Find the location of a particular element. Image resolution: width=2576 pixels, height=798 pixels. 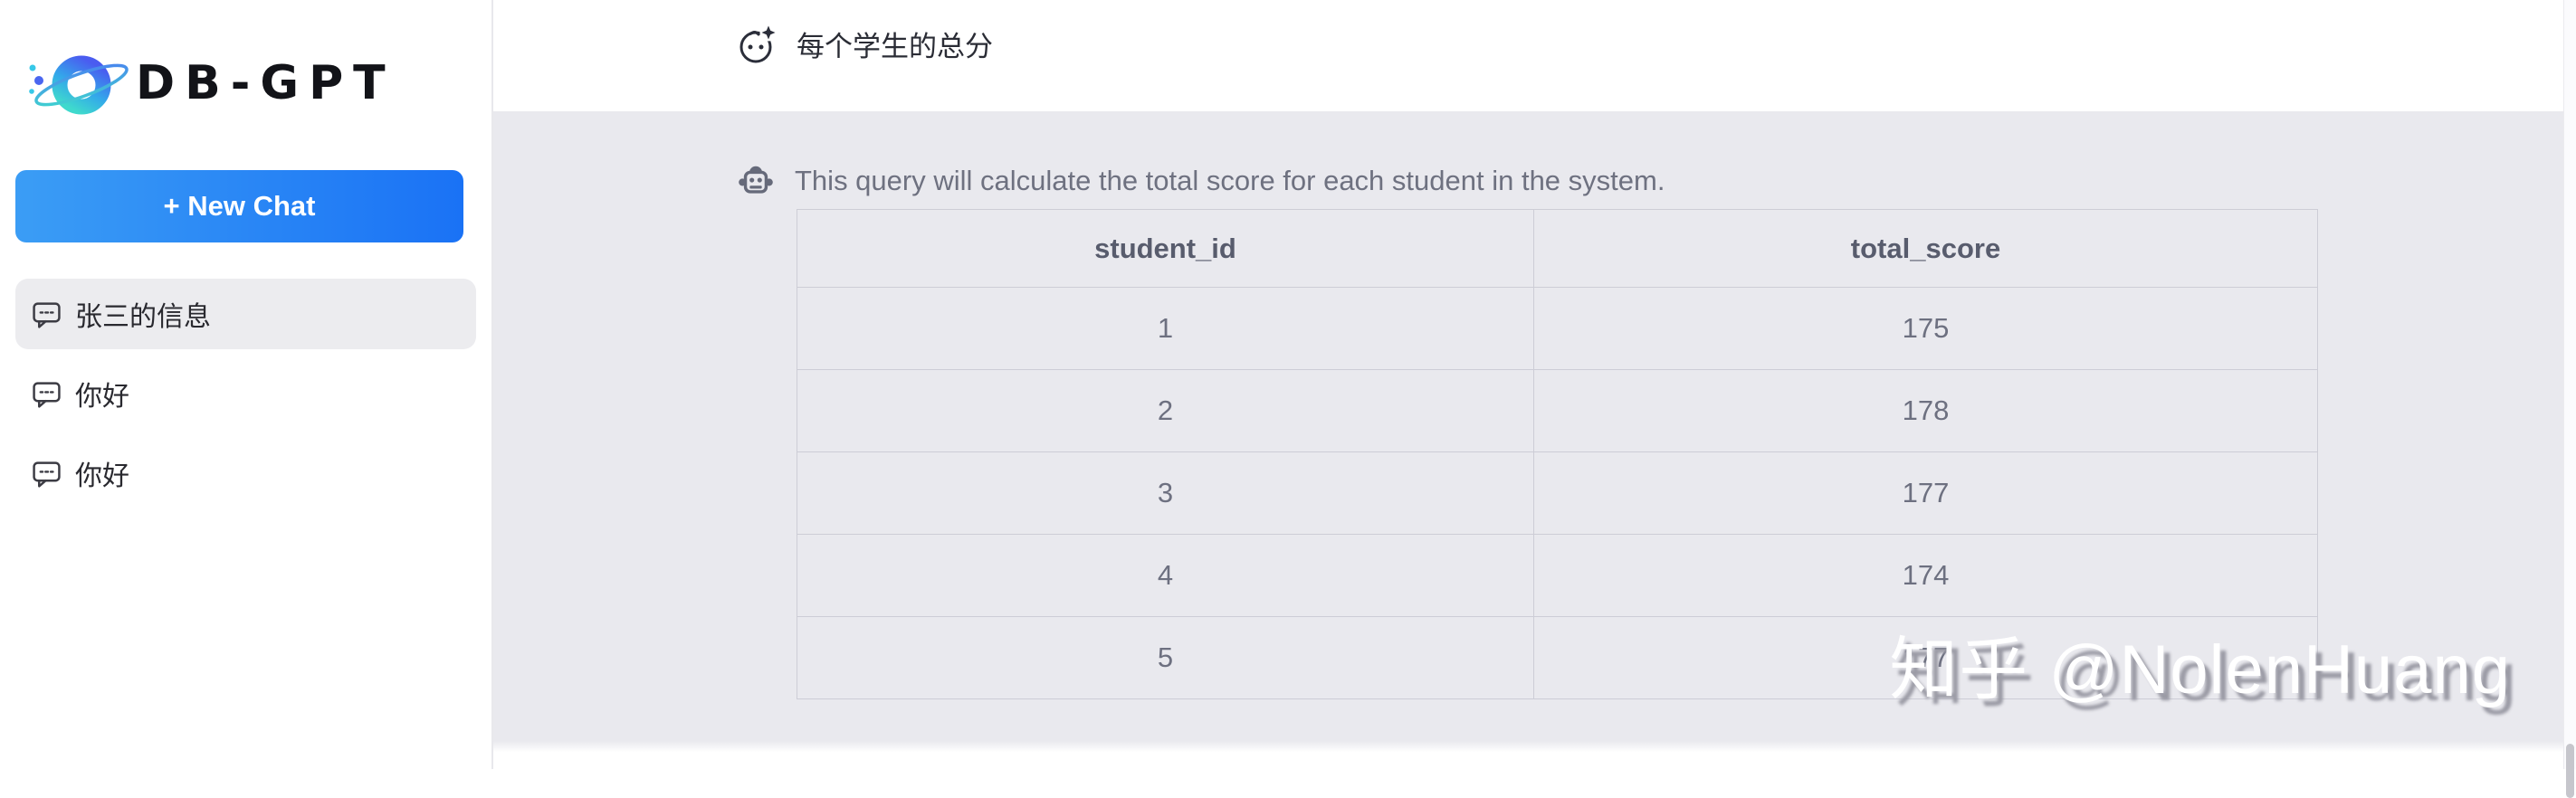

table-cell: 5 is located at coordinates (1166, 658).